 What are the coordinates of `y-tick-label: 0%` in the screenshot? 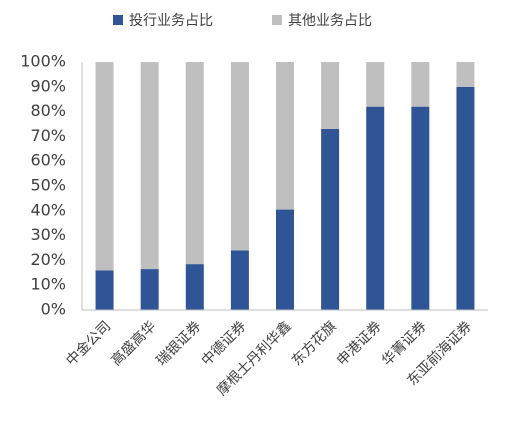 It's located at (53, 309).